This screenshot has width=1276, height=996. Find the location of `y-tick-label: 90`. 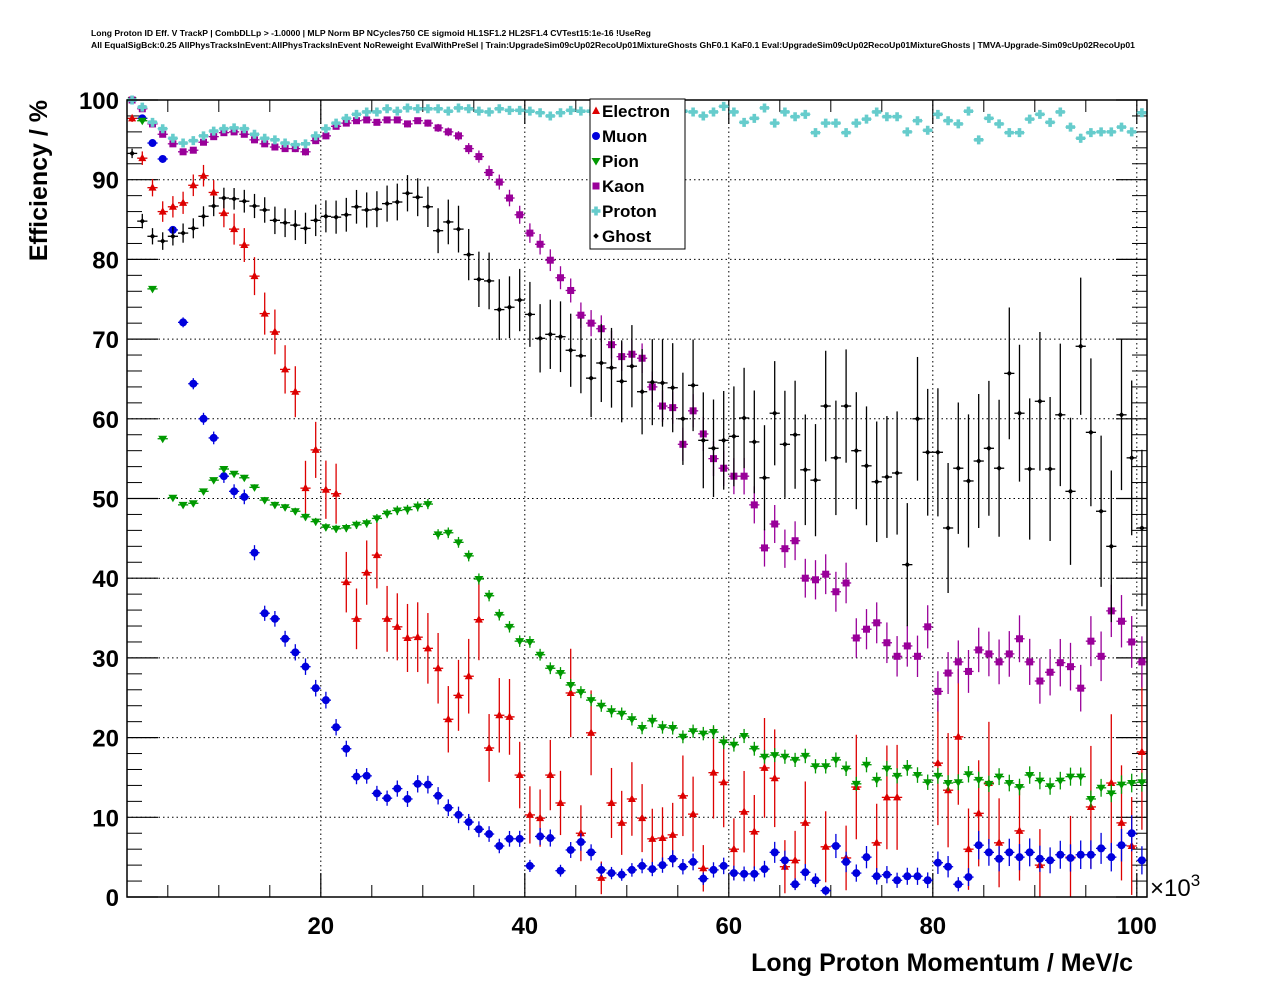

y-tick-label: 90 is located at coordinates (105, 181).